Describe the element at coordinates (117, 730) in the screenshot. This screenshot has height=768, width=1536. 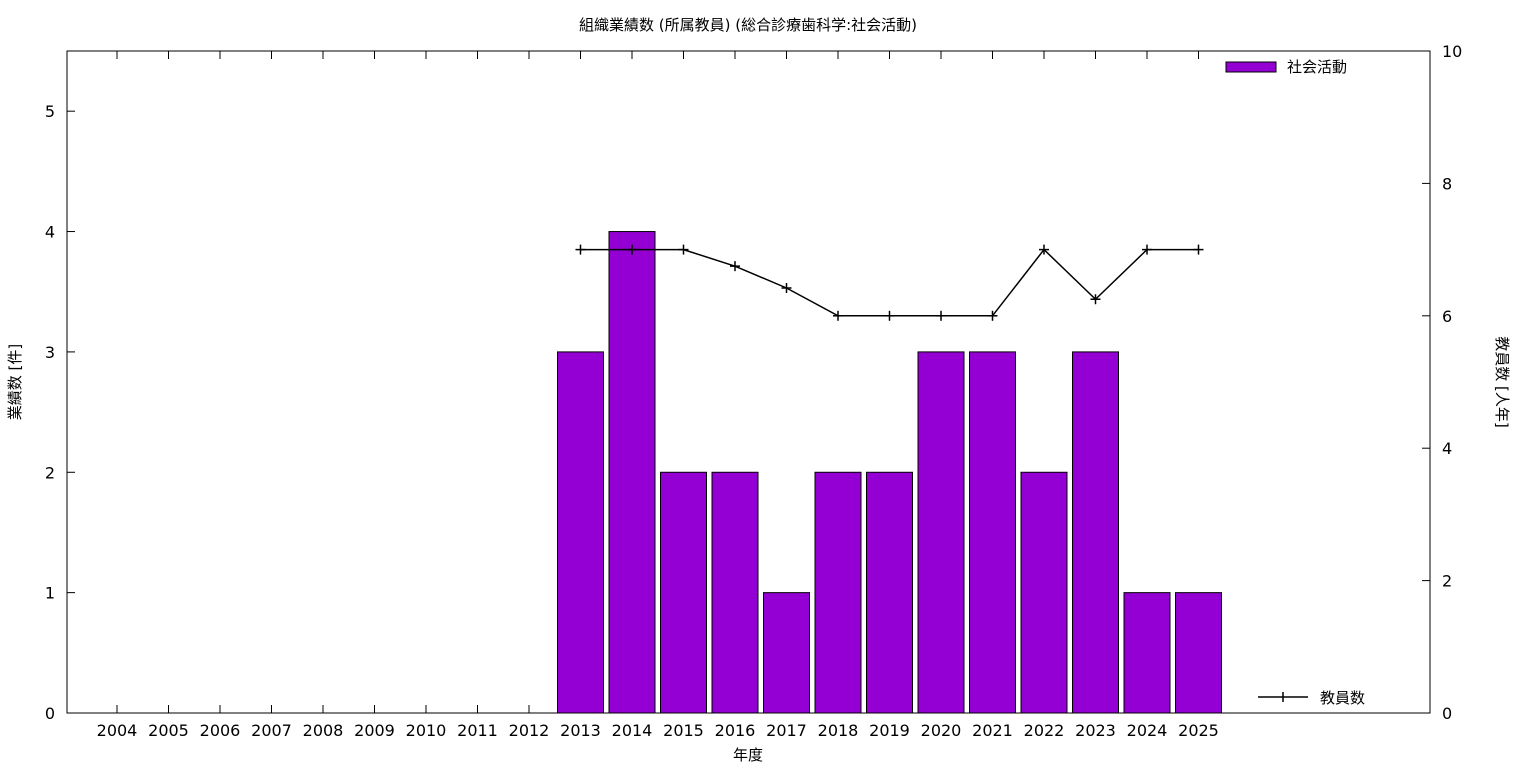
I see `x-tick-label: 2004` at that location.